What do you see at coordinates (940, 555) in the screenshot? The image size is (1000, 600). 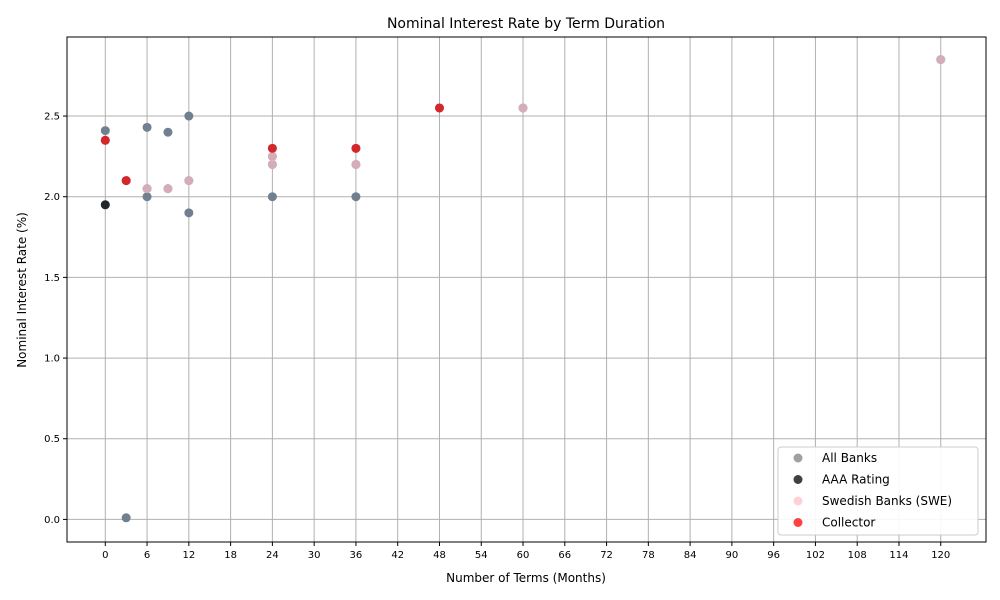 I see `x-tick-label: 120` at bounding box center [940, 555].